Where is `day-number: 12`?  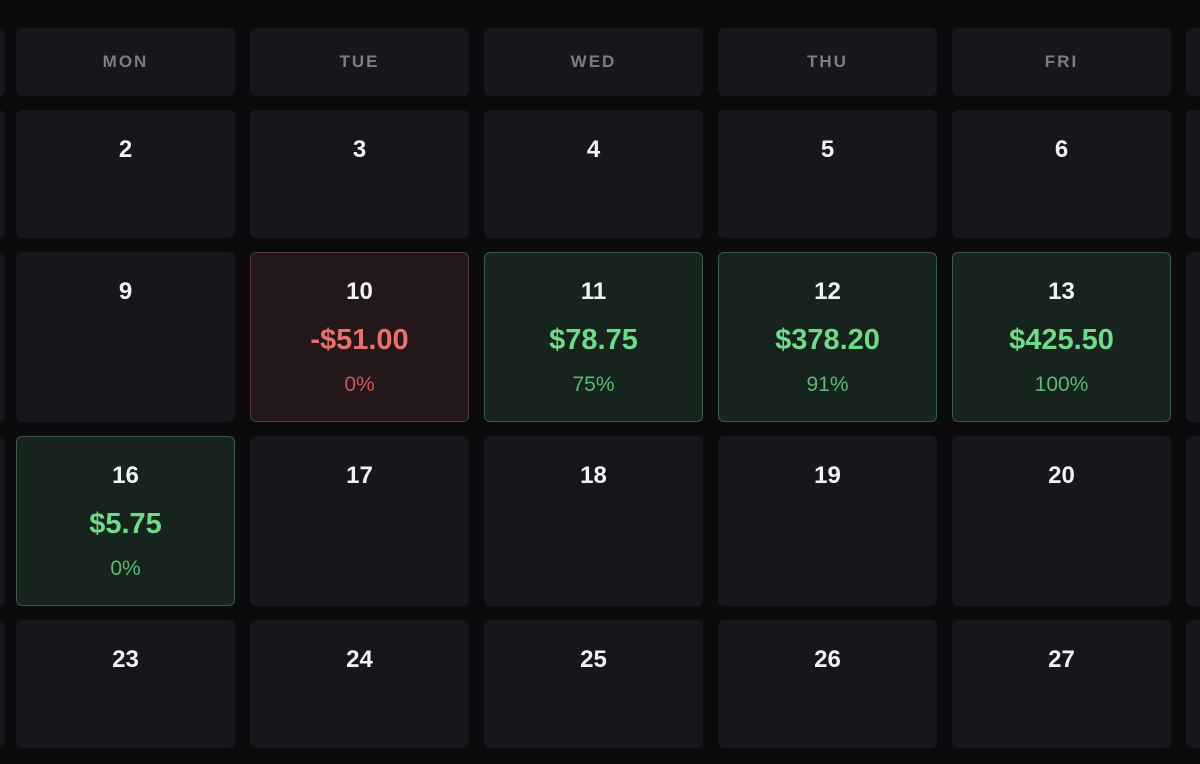 day-number: 12 is located at coordinates (827, 291).